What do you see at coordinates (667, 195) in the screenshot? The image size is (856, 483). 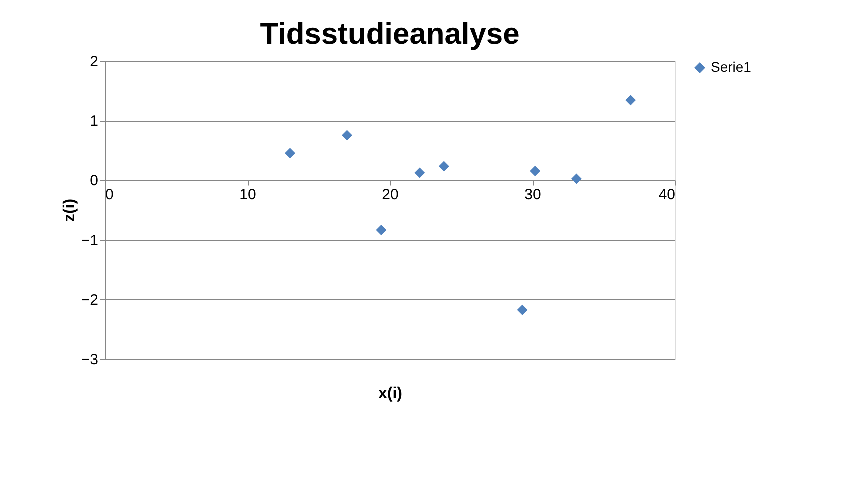 I see `x-tick-label: 40` at bounding box center [667, 195].